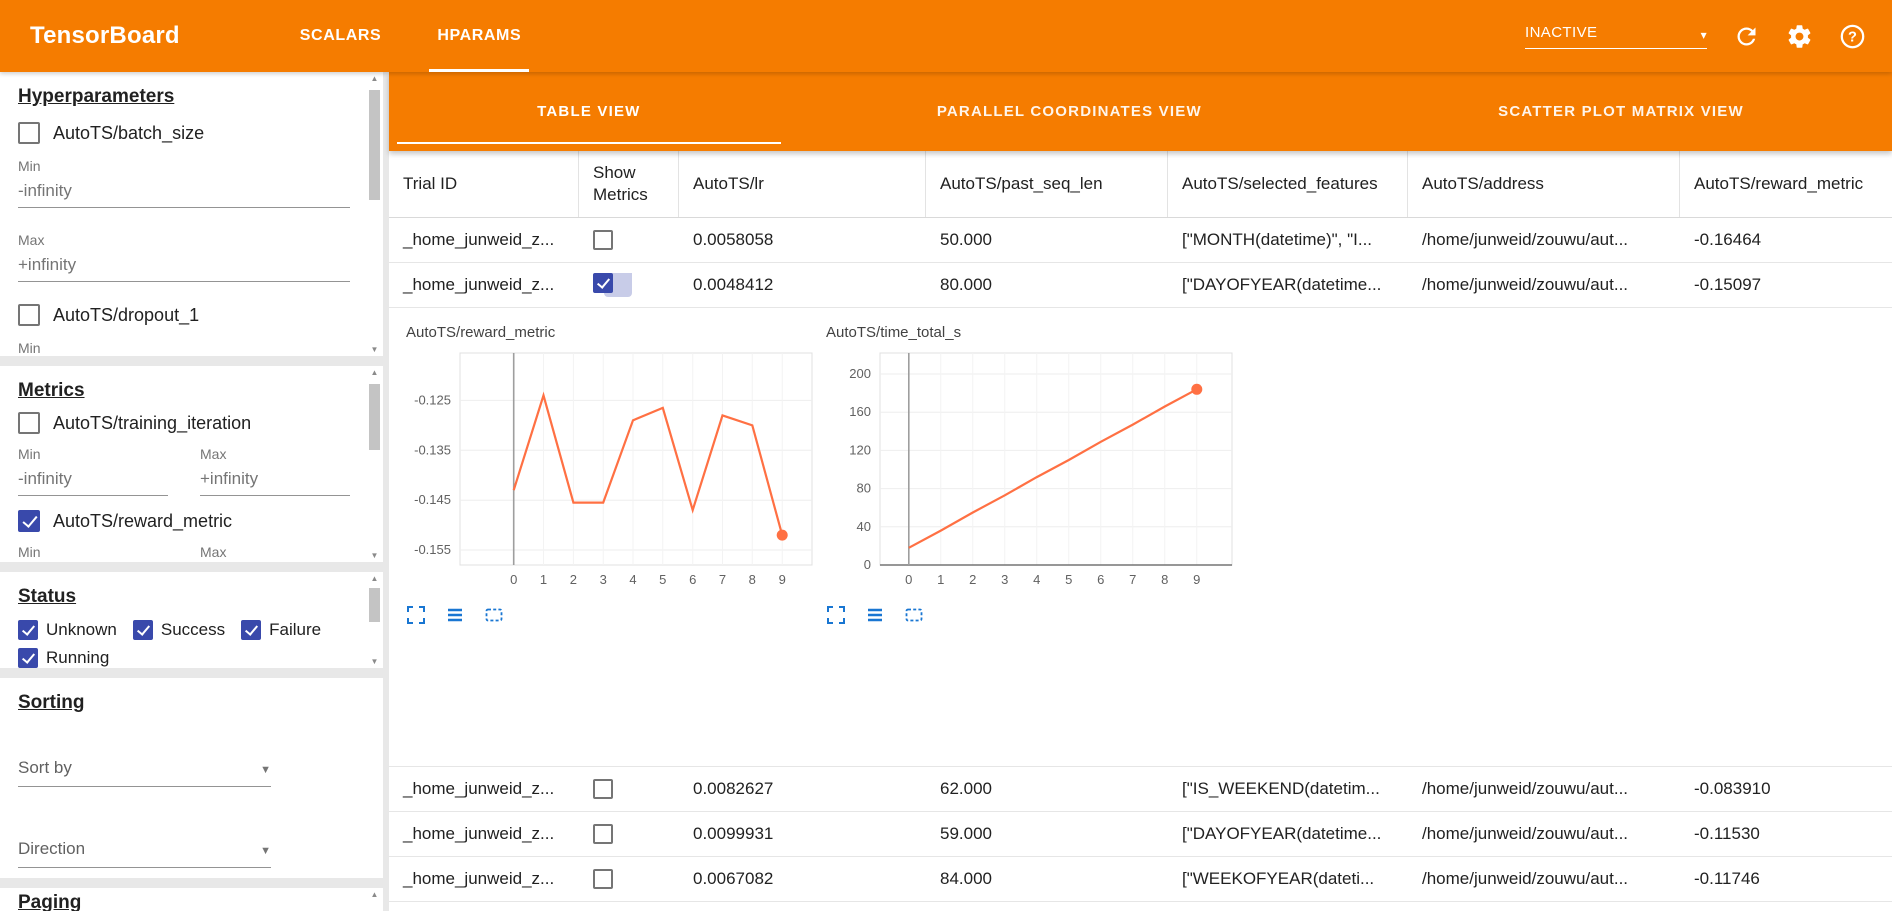 Image resolution: width=1892 pixels, height=911 pixels. I want to click on direction-dropdown: Direction ▼, so click(144, 853).